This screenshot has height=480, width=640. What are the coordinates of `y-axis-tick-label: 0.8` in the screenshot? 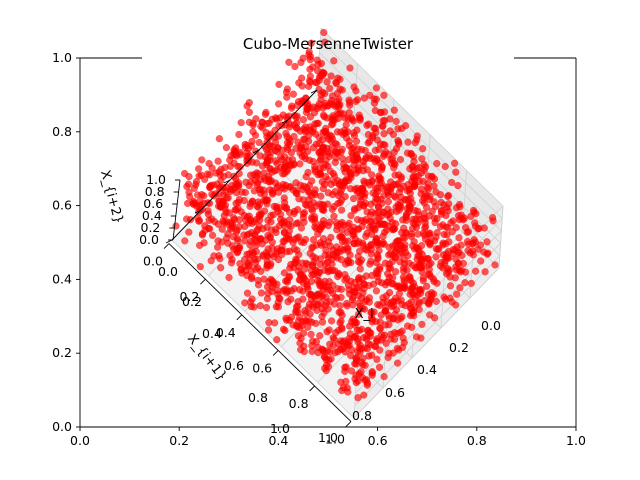 It's located at (258, 397).